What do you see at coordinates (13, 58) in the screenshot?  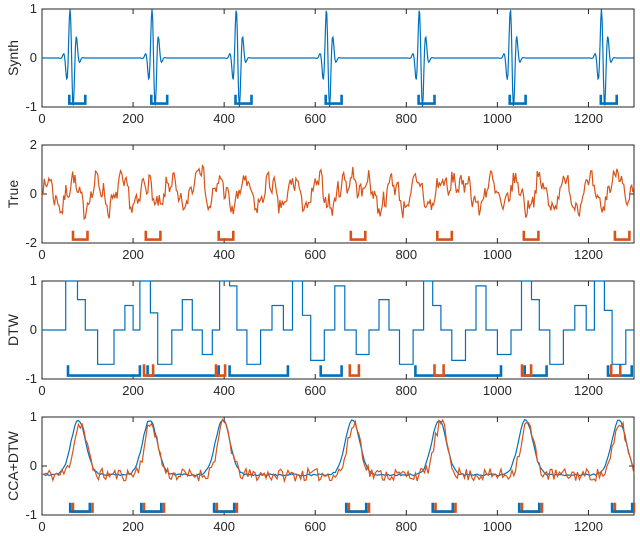 I see `ylabel-synth: Synth` at bounding box center [13, 58].